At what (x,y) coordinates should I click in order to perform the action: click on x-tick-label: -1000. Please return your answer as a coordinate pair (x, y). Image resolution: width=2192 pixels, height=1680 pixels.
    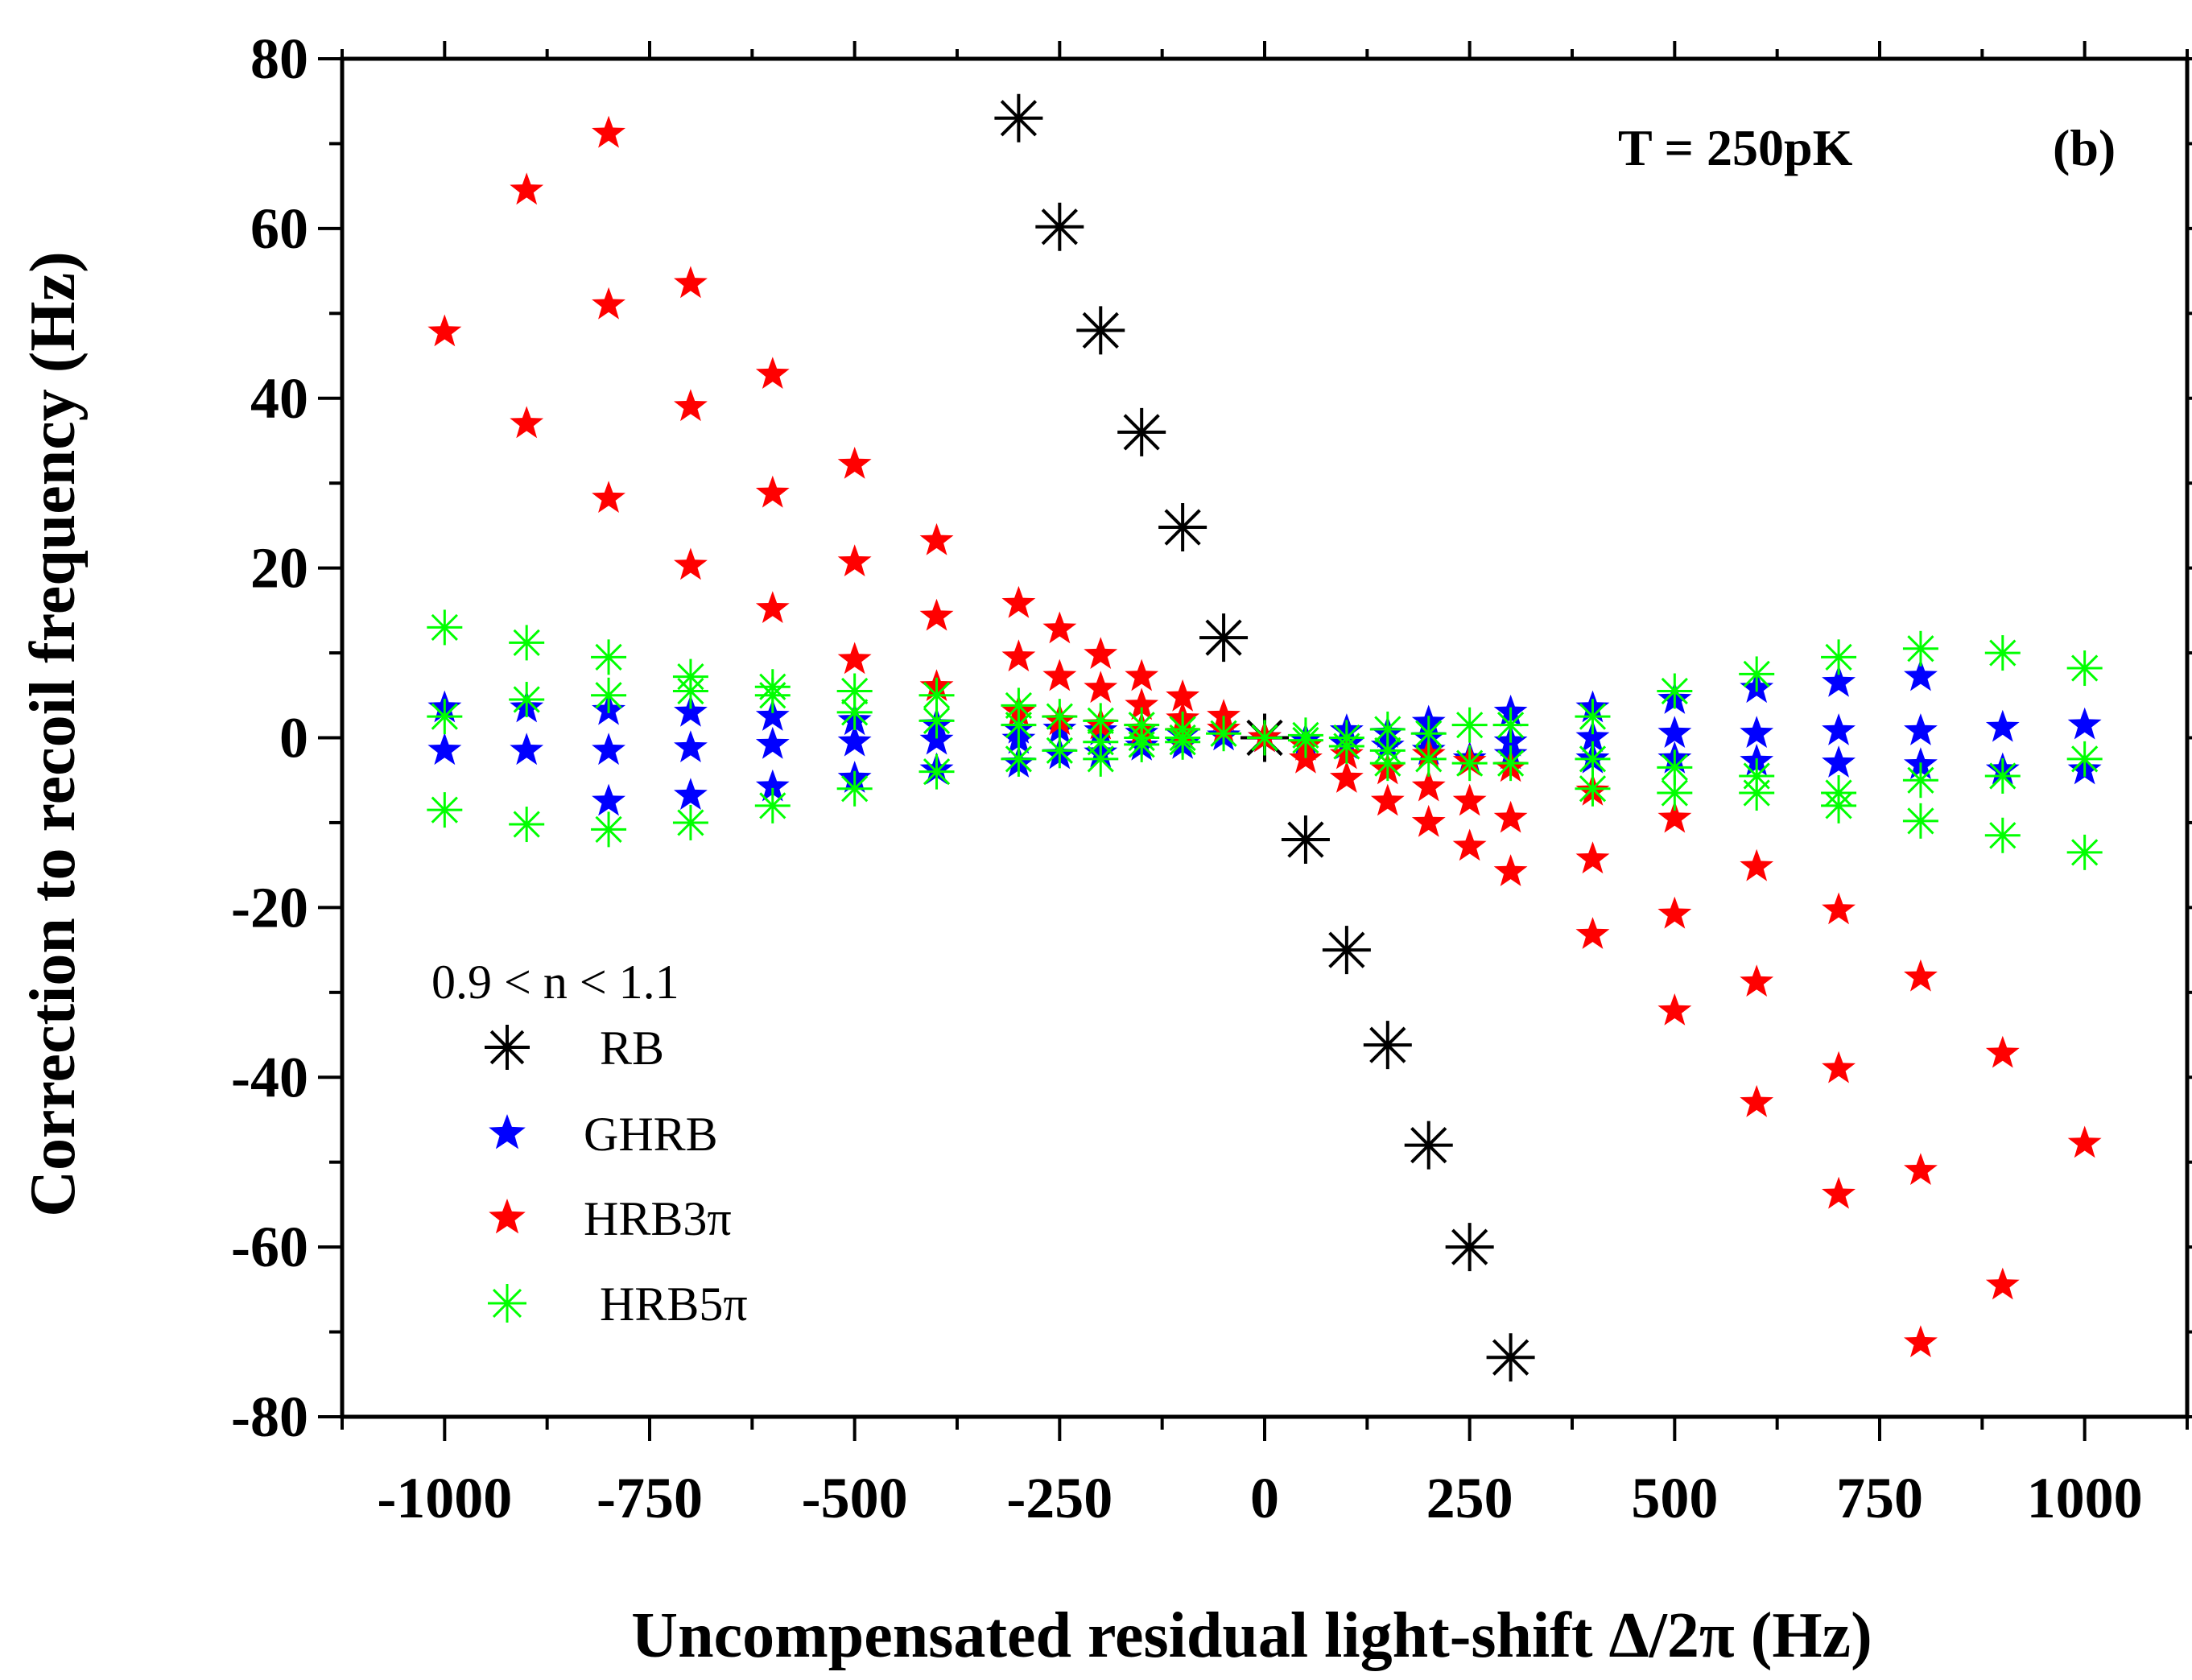
    Looking at the image, I should click on (444, 1498).